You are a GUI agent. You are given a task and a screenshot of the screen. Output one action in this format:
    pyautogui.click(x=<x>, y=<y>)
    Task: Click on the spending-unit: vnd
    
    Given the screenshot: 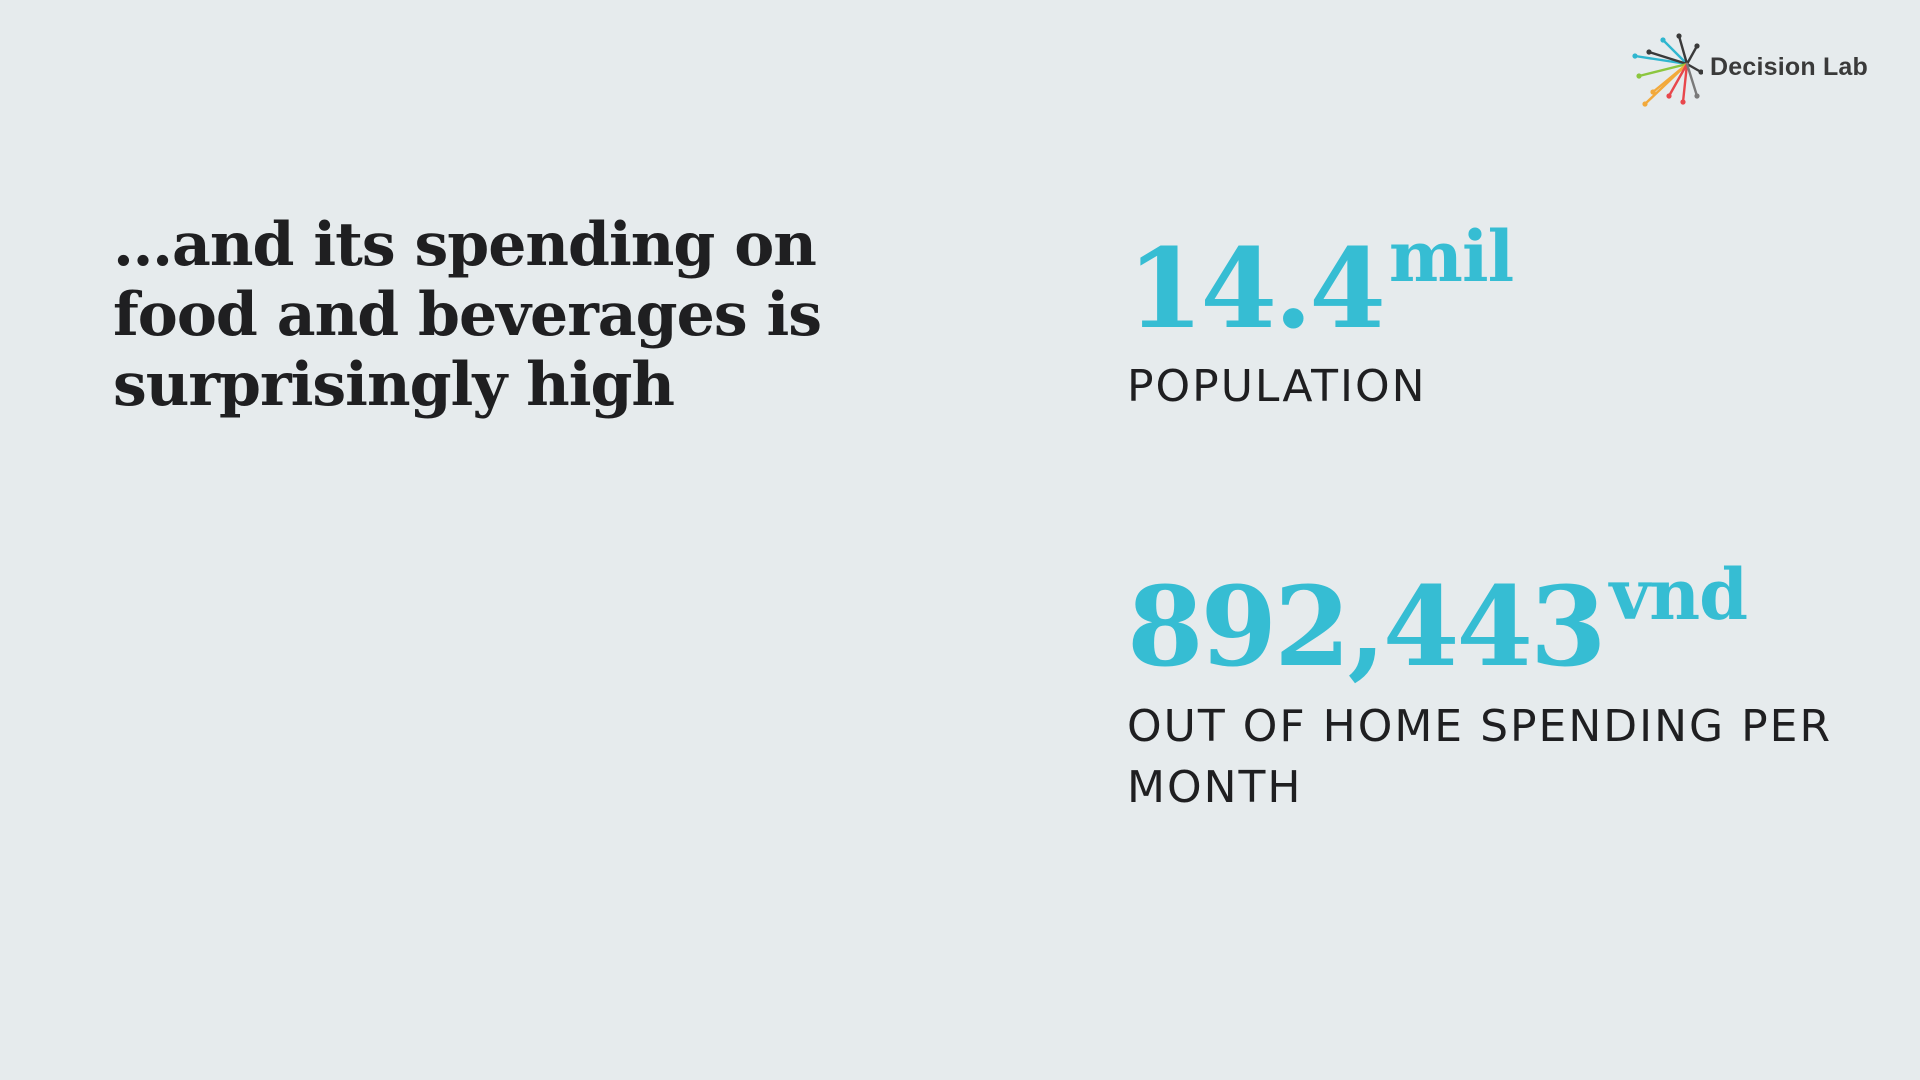 What is the action you would take?
    pyautogui.click(x=1679, y=594)
    